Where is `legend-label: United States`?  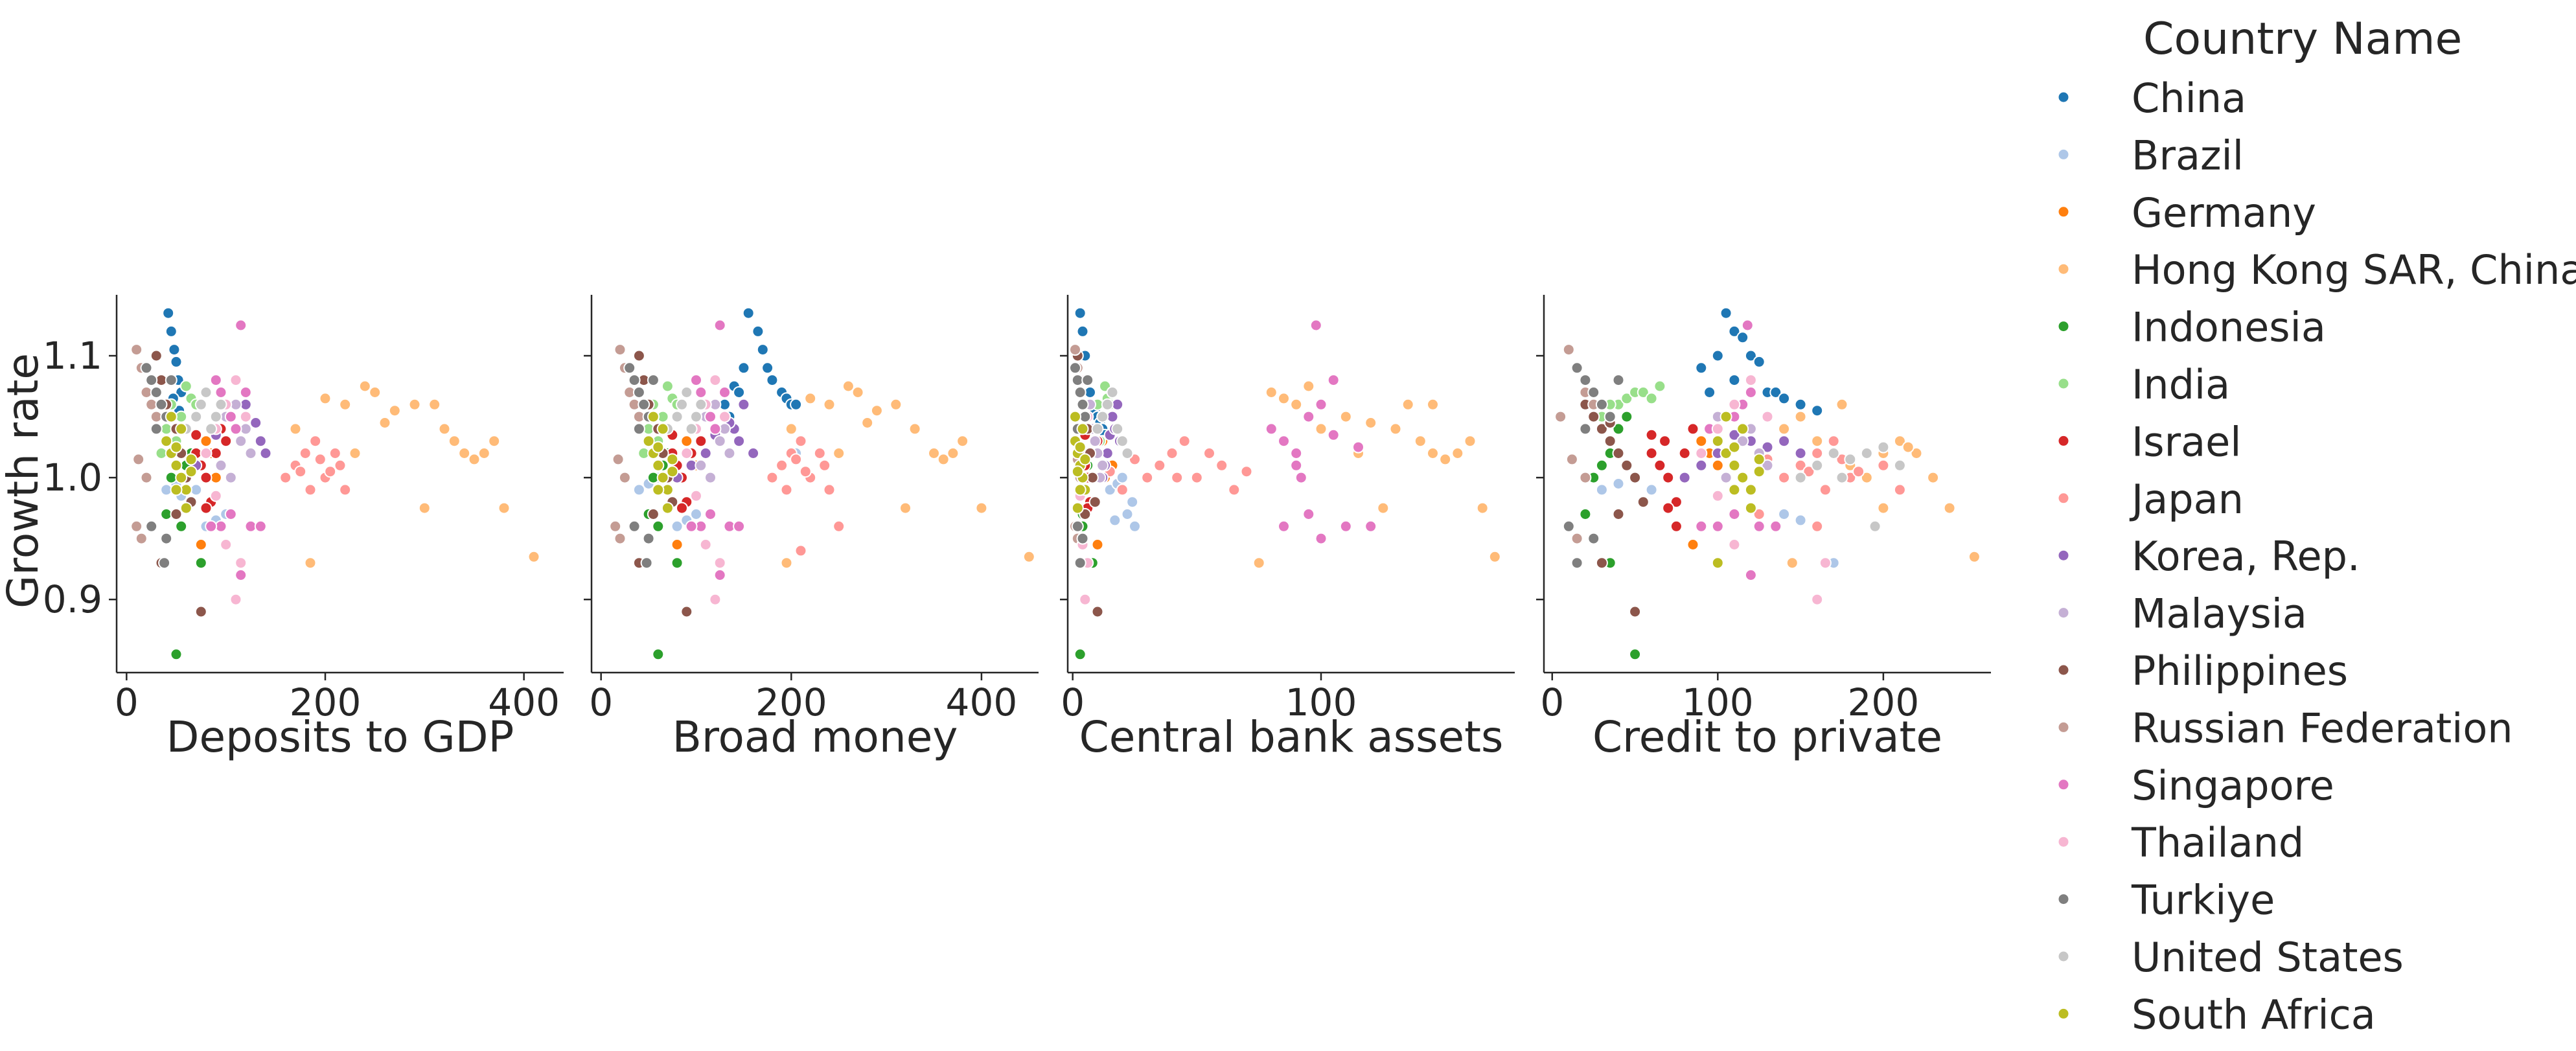
legend-label: United States is located at coordinates (2268, 957).